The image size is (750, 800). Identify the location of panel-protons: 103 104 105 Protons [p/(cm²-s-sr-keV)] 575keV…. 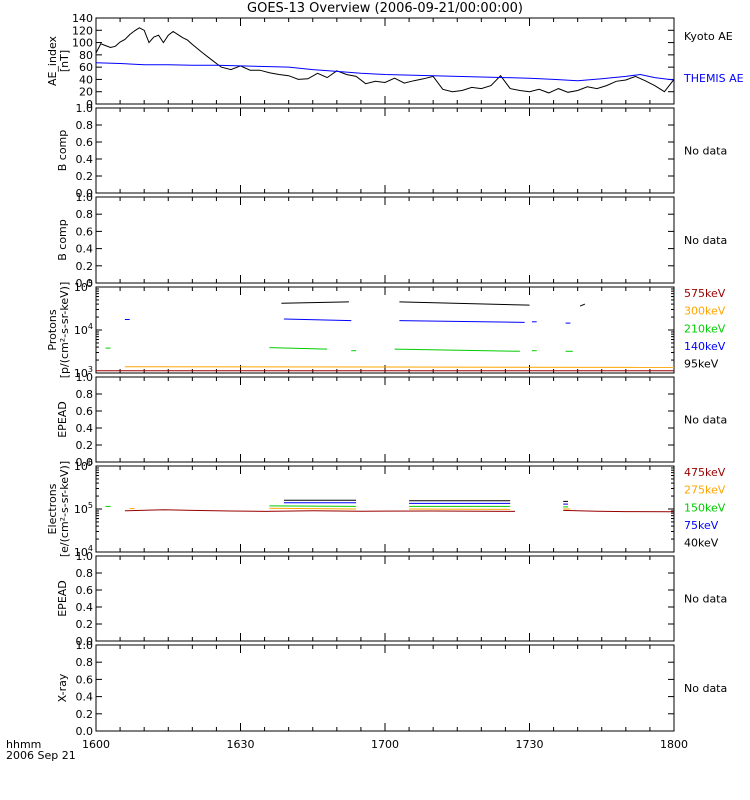
(386, 329).